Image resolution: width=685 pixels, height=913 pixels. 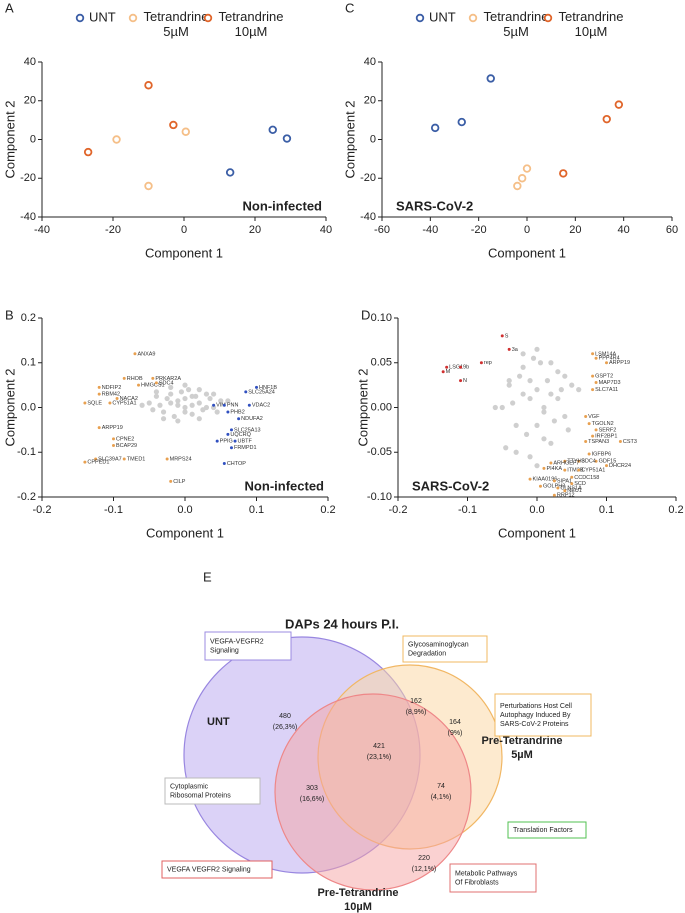 I want to click on point-label: LSG1, so click(x=456, y=368).